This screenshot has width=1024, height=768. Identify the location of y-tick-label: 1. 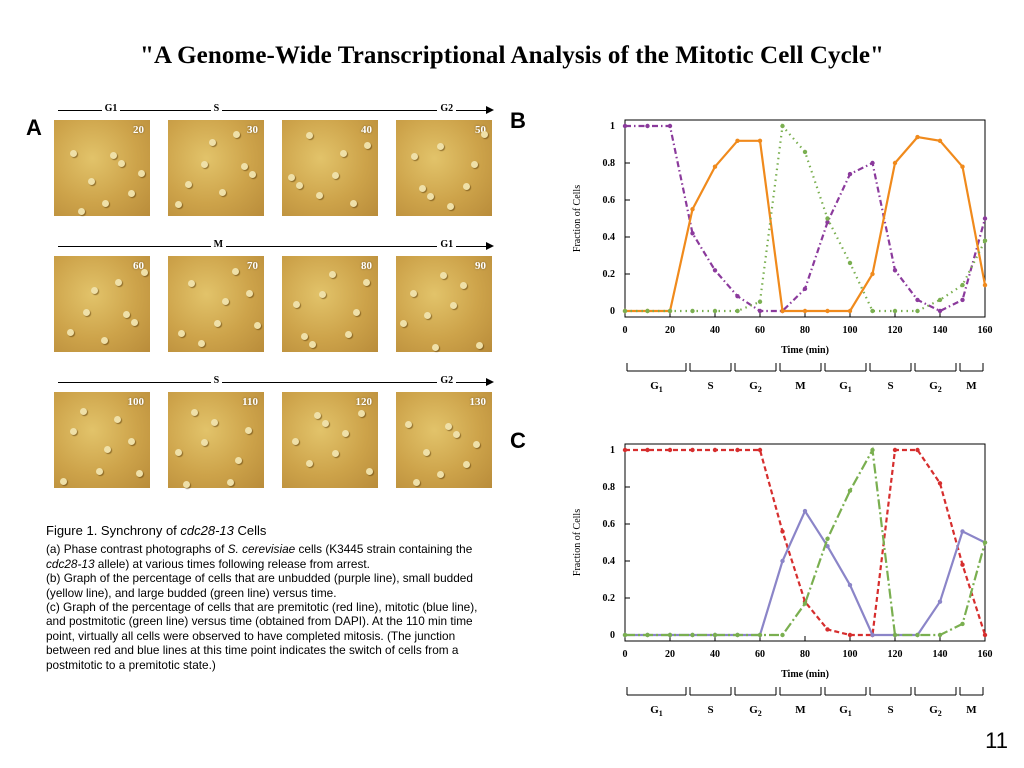
(612, 450).